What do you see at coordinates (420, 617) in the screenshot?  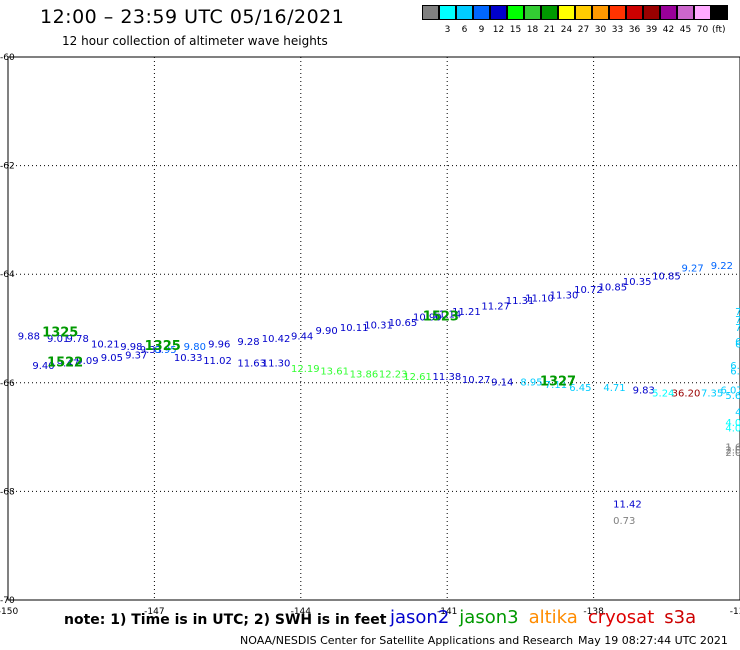 I see `legend-jason2: jason2` at bounding box center [420, 617].